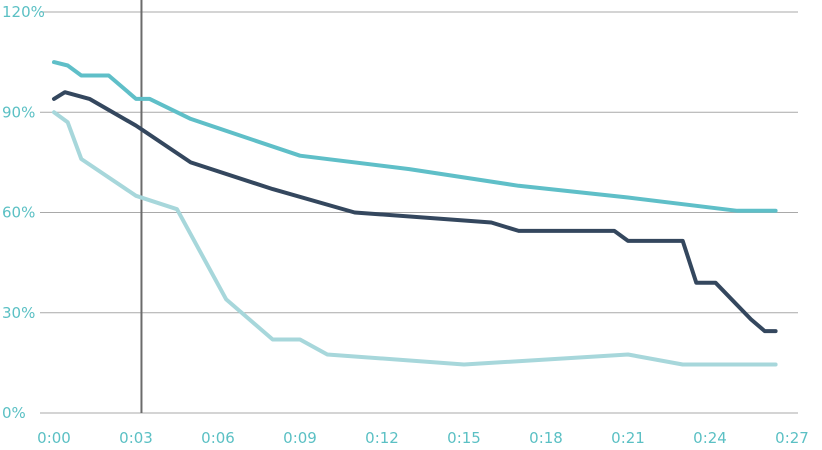  Describe the element at coordinates (546, 438) in the screenshot. I see `x-tick-label: 0:18` at that location.